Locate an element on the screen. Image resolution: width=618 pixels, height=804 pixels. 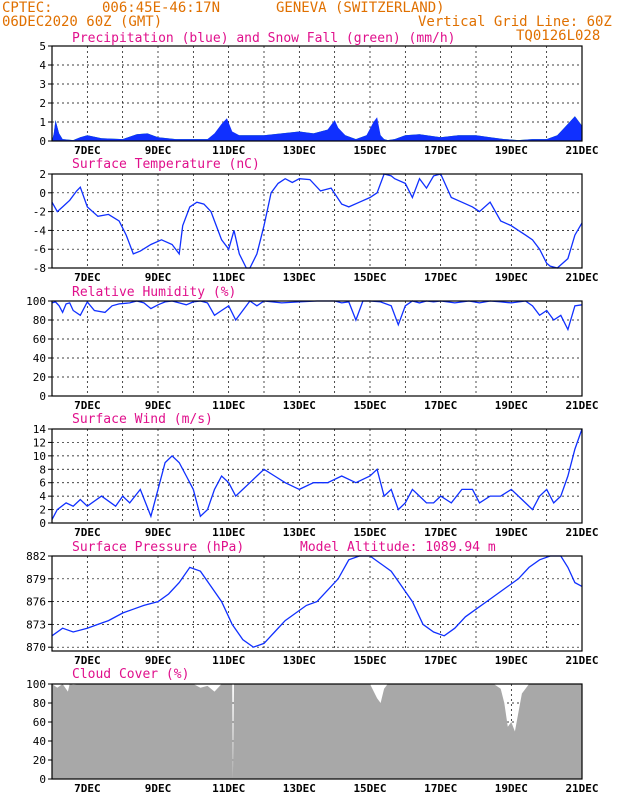
ytick-label: 5 is located at coordinates (42, 46).